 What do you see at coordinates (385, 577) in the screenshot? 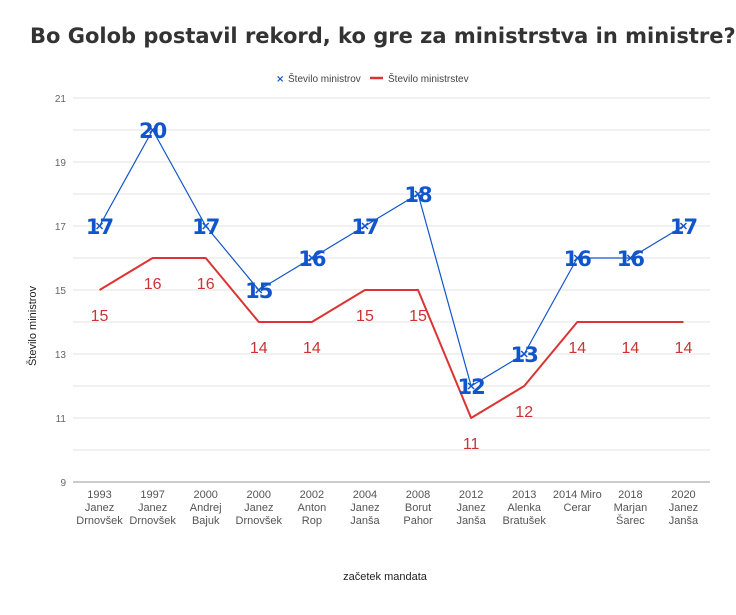
I see `x-axis-label: začetek mandata` at bounding box center [385, 577].